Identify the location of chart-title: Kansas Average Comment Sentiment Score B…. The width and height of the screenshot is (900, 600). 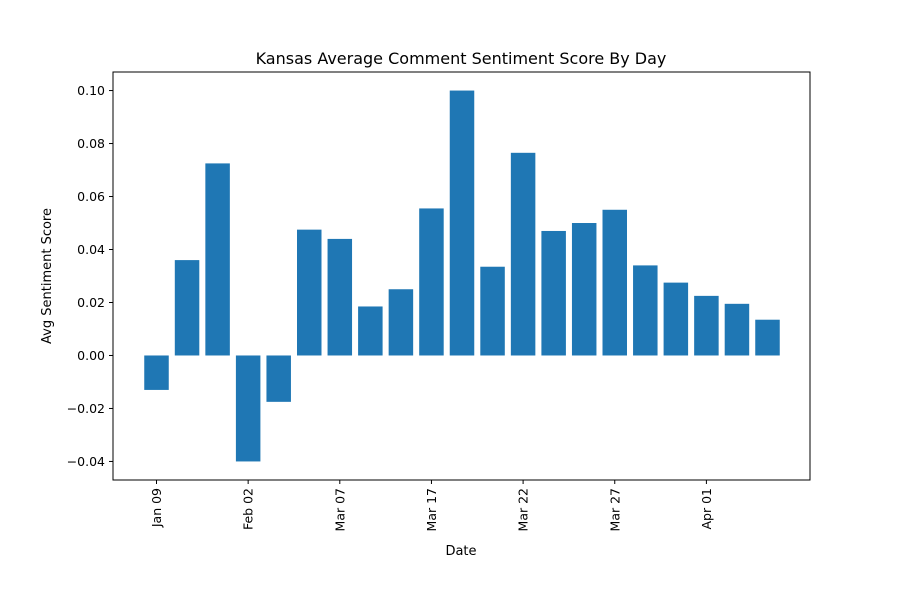
(461, 58).